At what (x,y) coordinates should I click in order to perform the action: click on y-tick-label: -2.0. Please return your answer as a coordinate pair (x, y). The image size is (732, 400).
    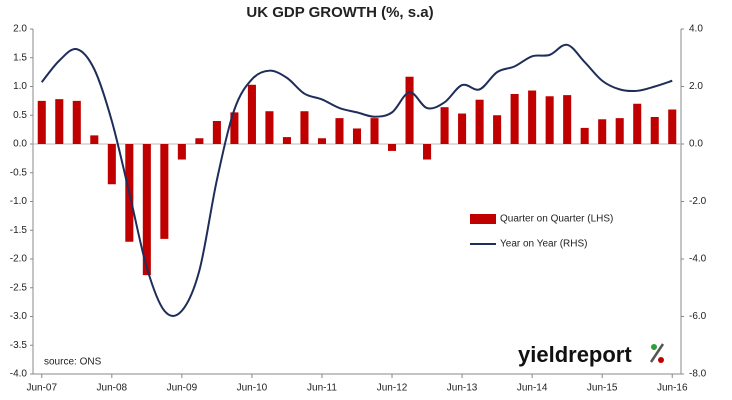
    Looking at the image, I should click on (19, 259).